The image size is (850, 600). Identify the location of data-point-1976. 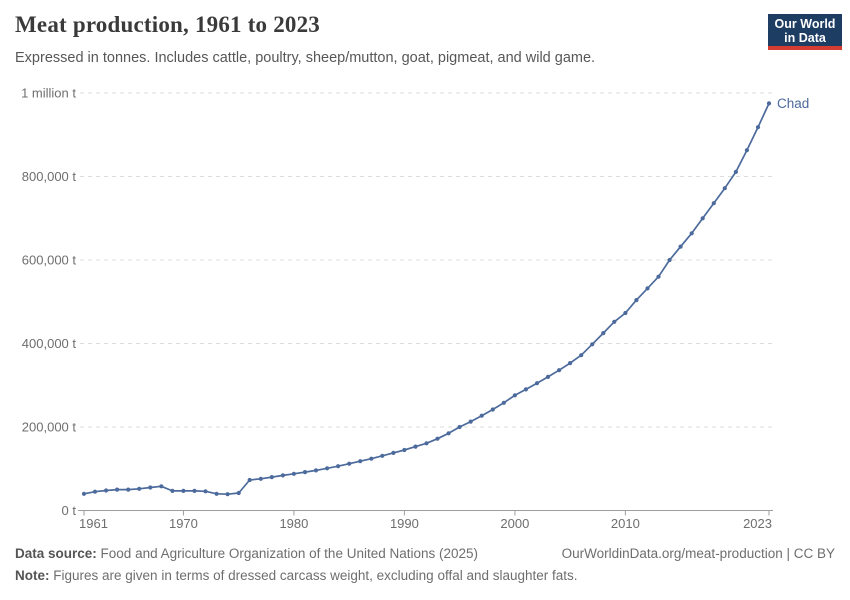
(249, 480).